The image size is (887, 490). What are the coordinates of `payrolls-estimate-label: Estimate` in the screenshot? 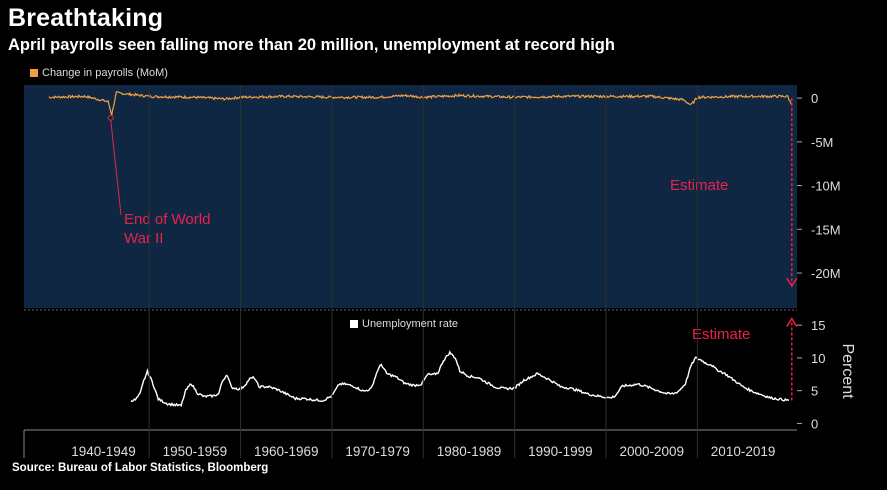 It's located at (699, 185).